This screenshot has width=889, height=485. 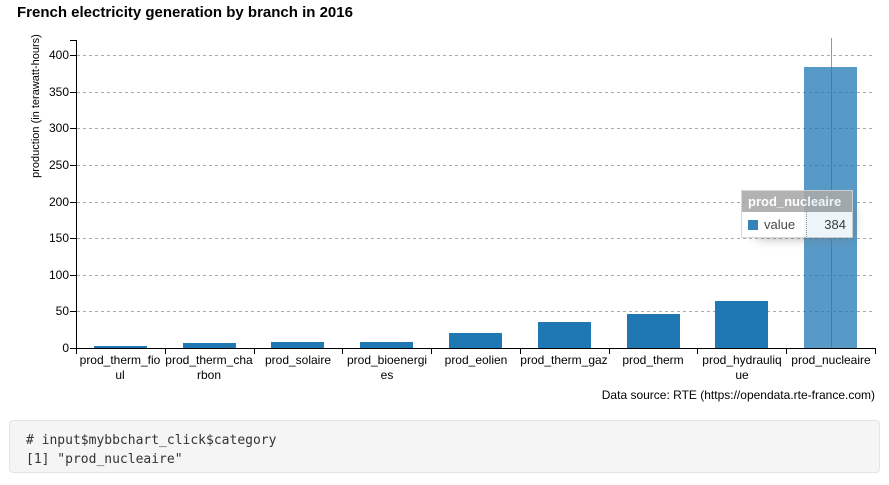 I want to click on tooltip-series-label: value, so click(x=780, y=224).